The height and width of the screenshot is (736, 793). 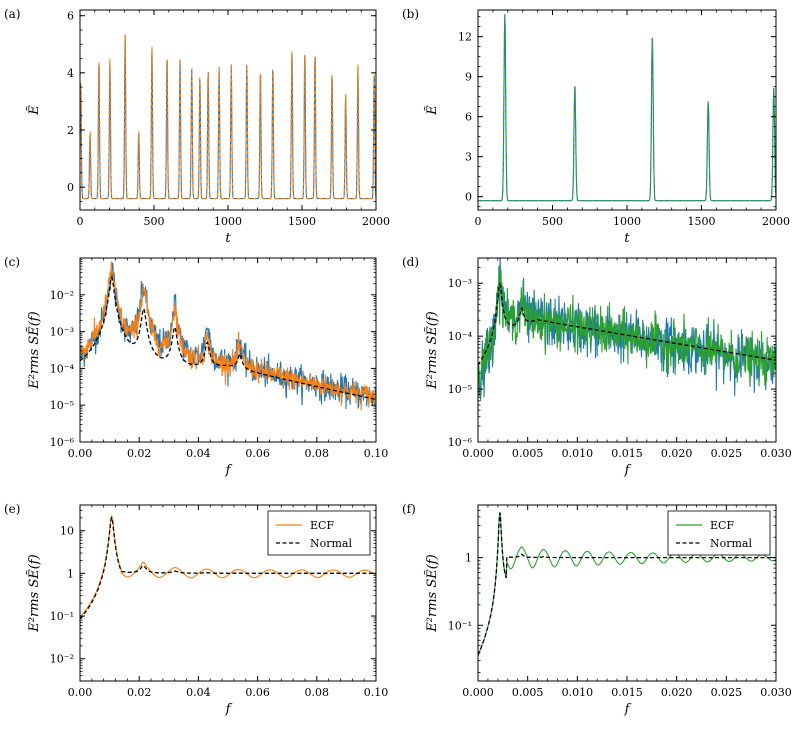 I want to click on series-b-ecf, so click(x=627, y=107).